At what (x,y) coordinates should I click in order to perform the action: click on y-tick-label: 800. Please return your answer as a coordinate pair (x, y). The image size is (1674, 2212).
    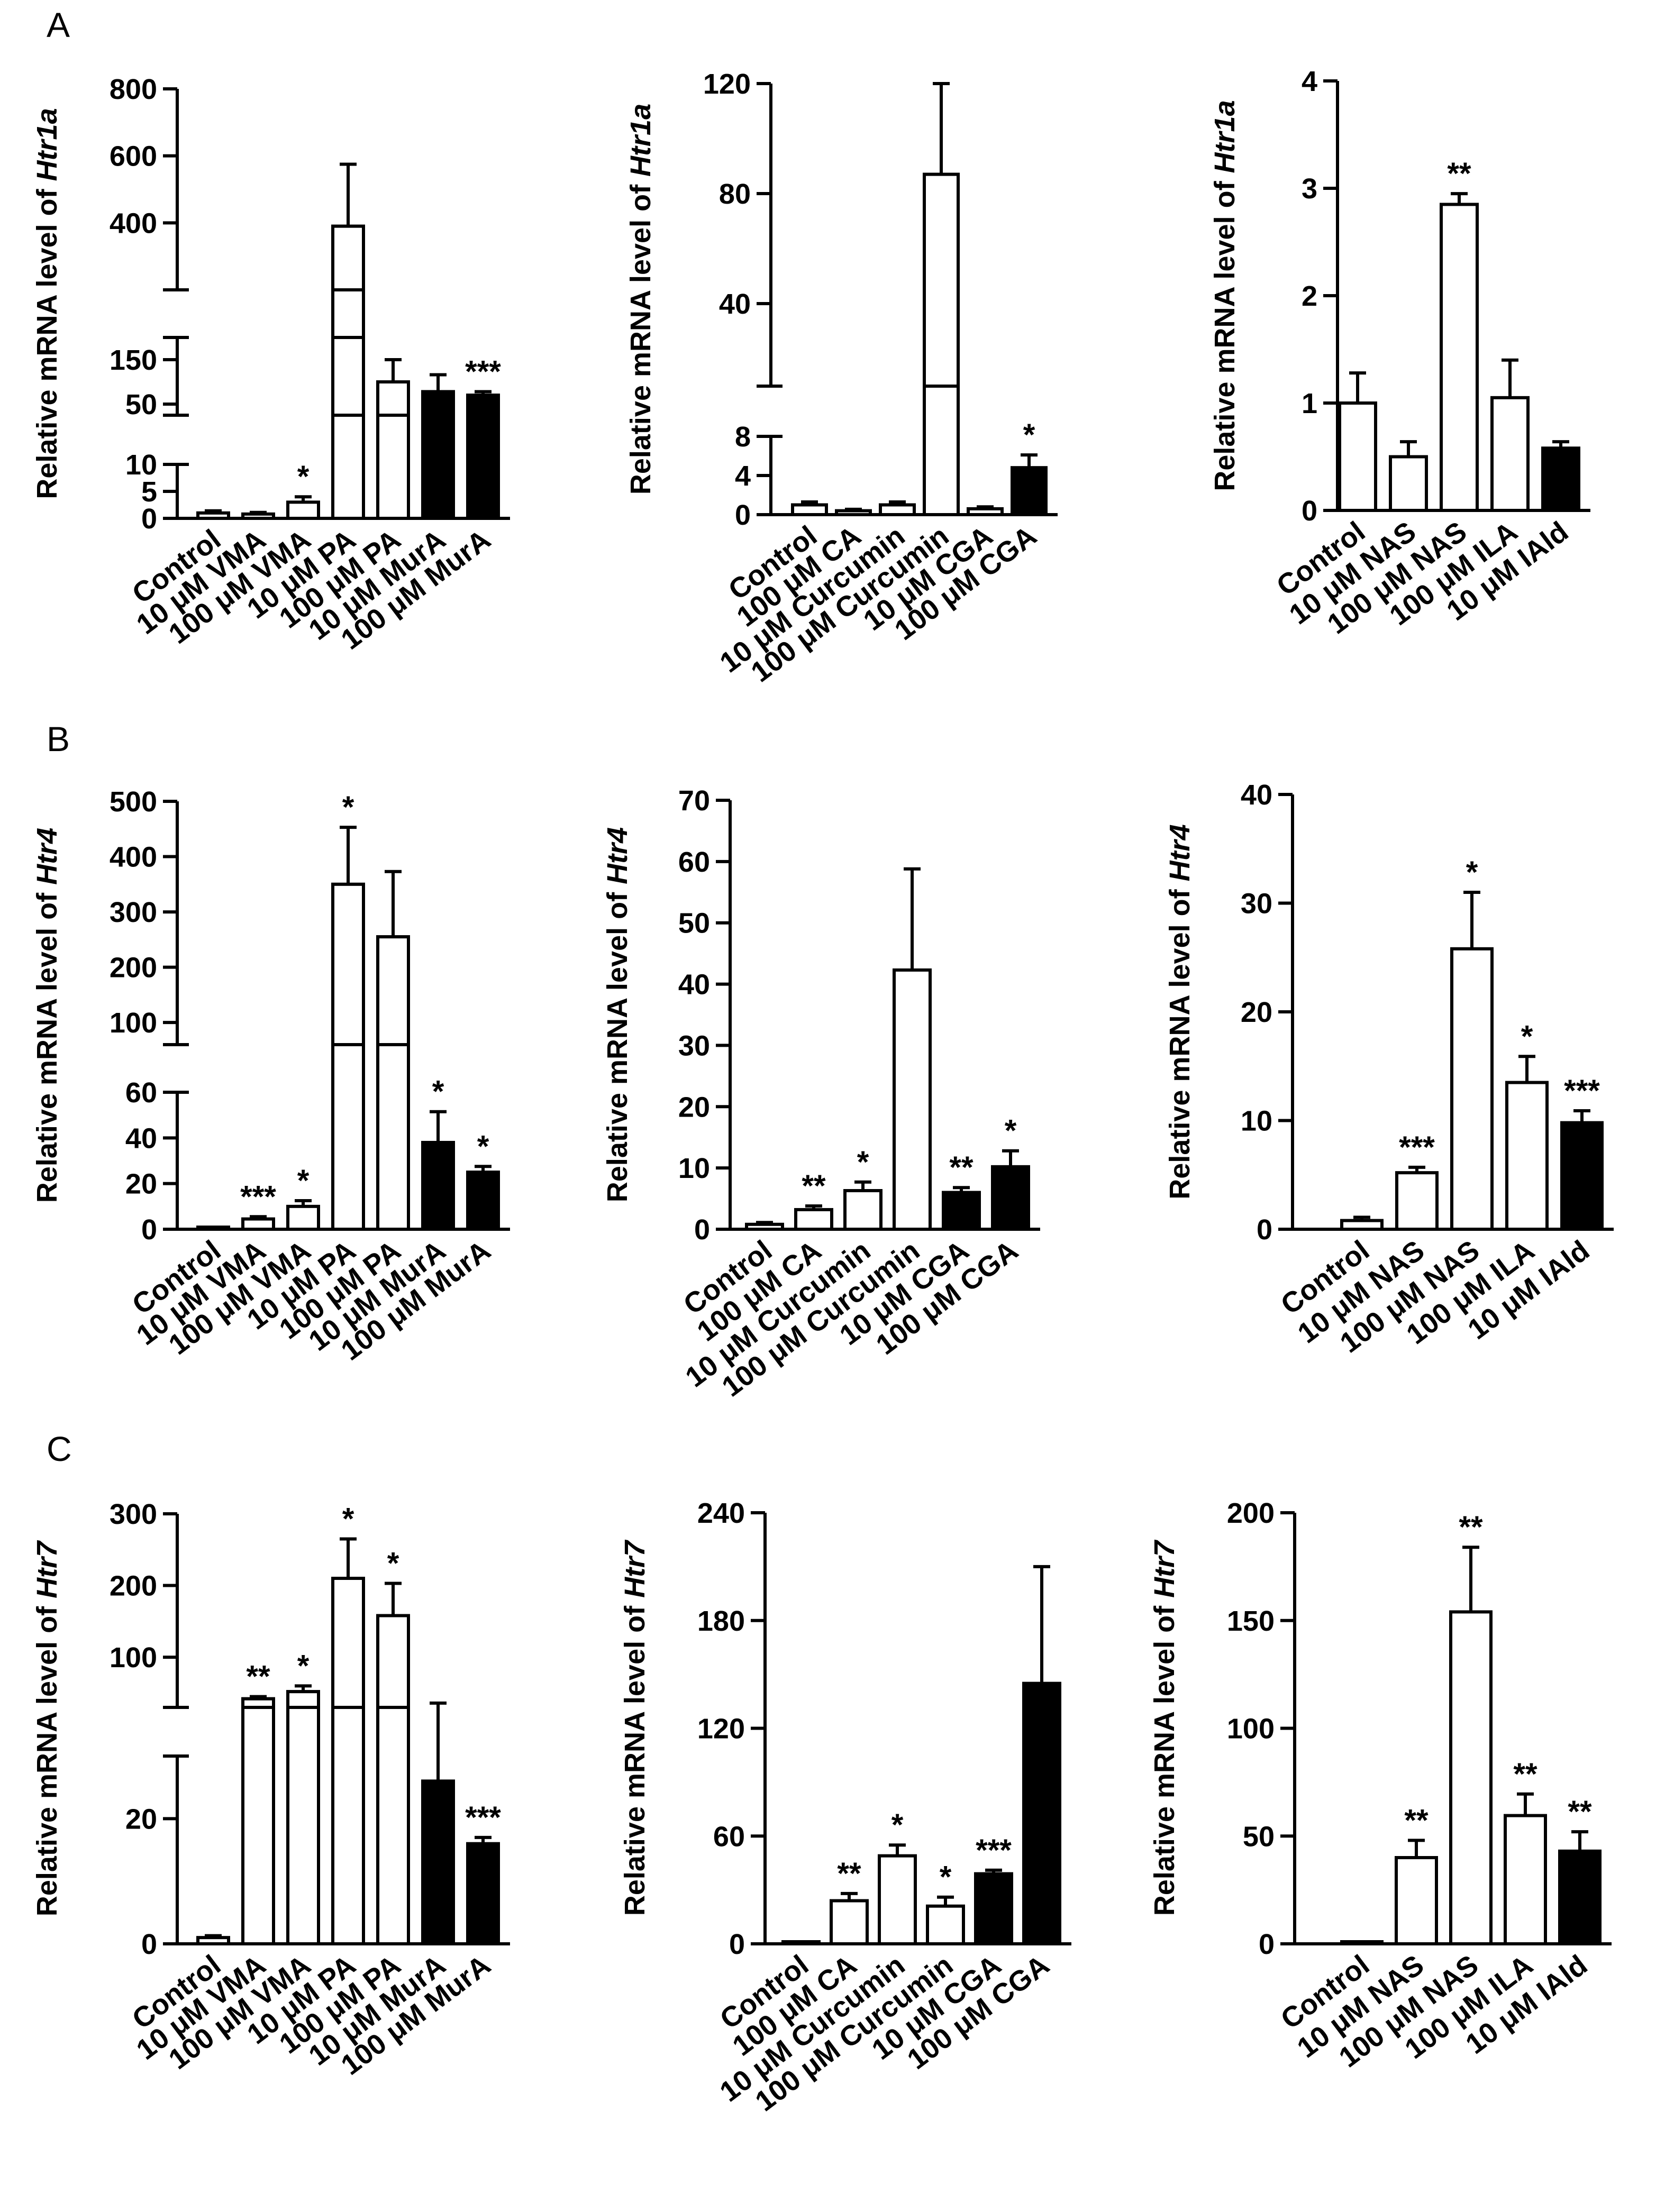
    Looking at the image, I should click on (133, 90).